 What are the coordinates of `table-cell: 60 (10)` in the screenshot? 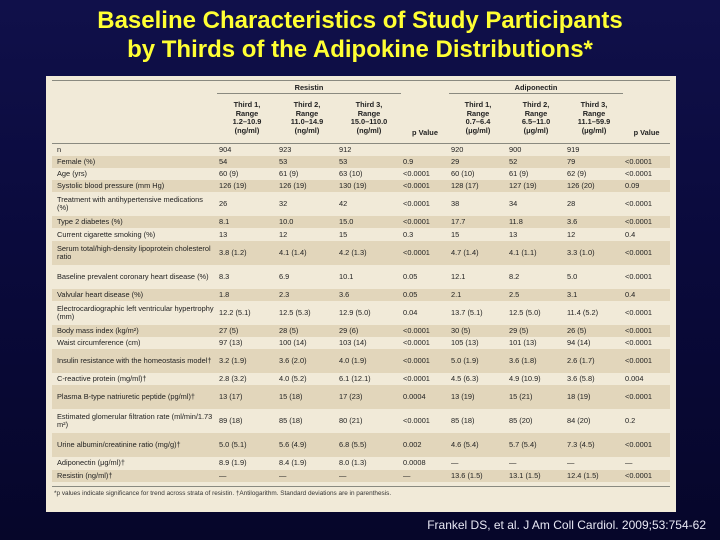 It's located at (463, 173).